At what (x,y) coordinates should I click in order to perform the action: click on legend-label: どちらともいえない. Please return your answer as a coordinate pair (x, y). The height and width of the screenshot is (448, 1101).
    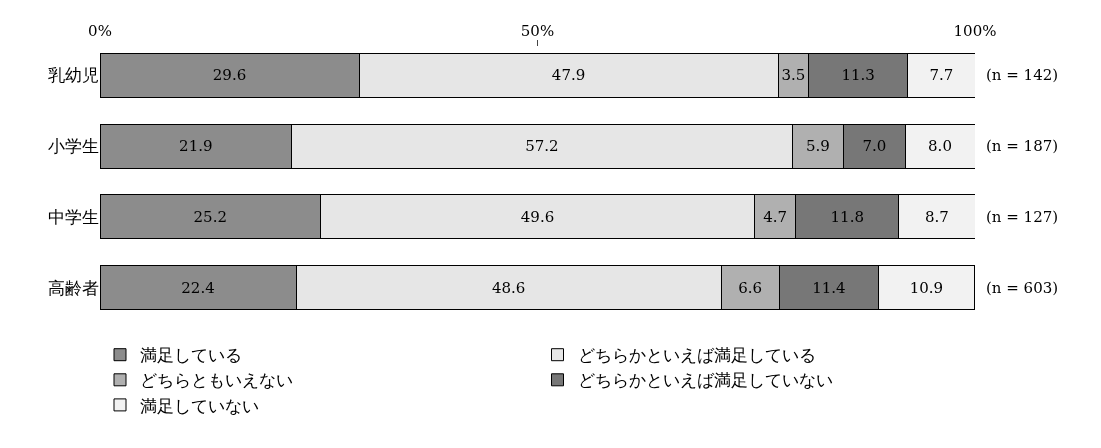
    Looking at the image, I should click on (216, 380).